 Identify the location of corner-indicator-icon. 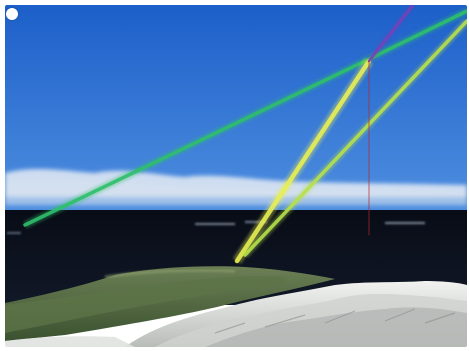
(12, 14).